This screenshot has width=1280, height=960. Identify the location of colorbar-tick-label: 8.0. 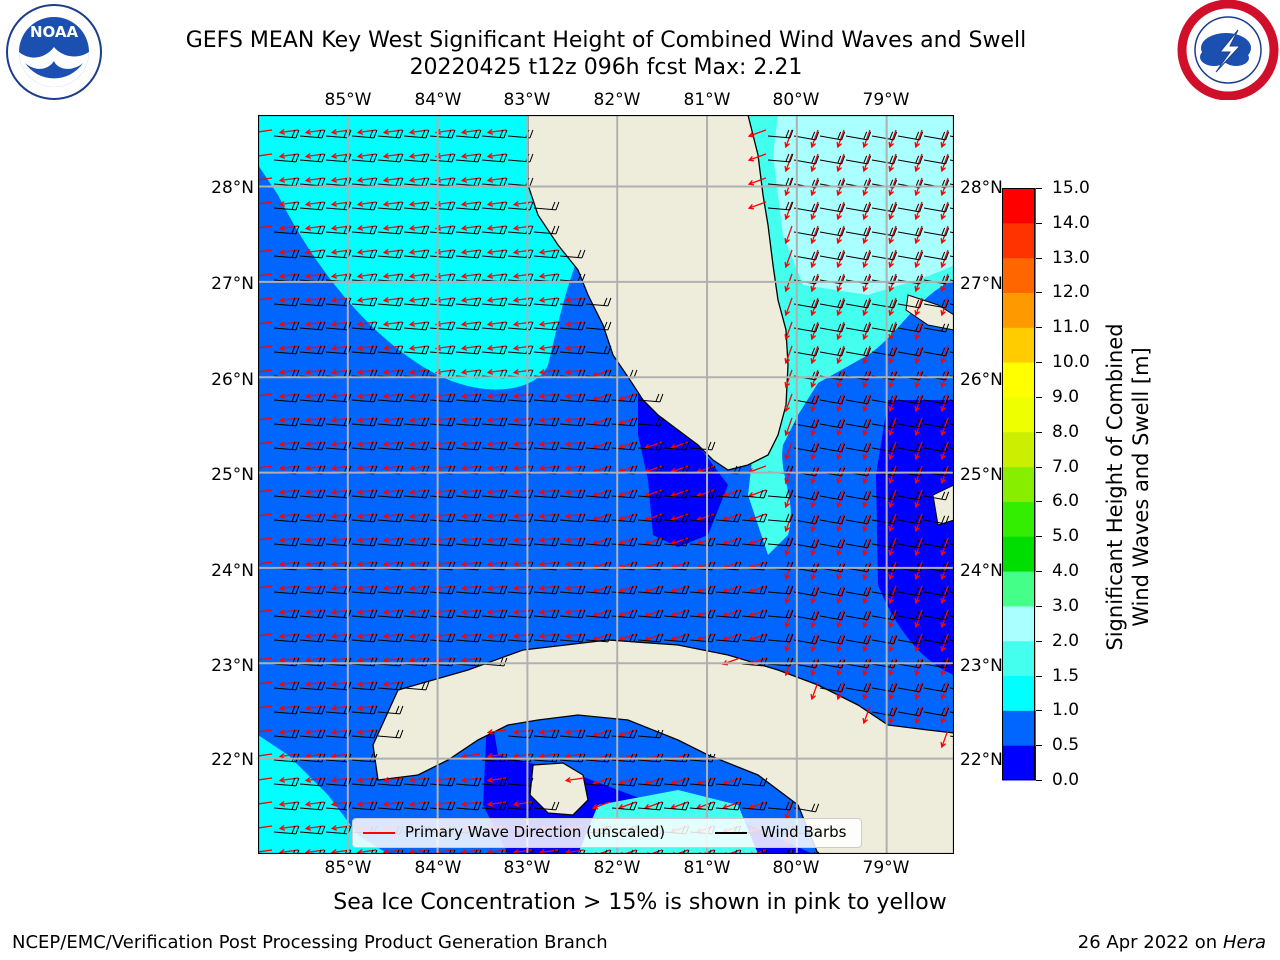
(1066, 431).